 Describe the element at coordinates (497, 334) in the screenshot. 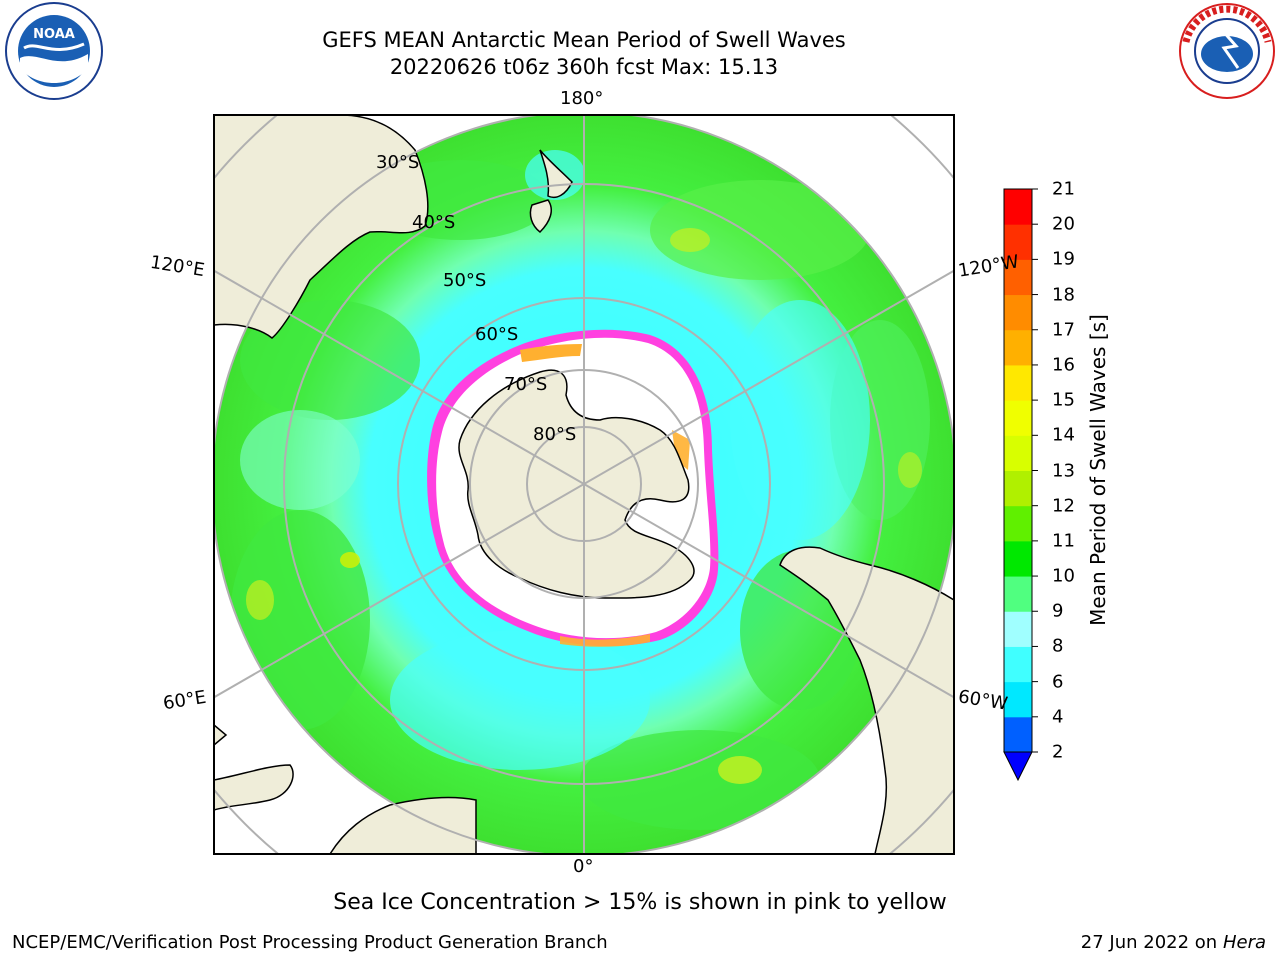

I see `lat-label-60s: 60°S` at that location.